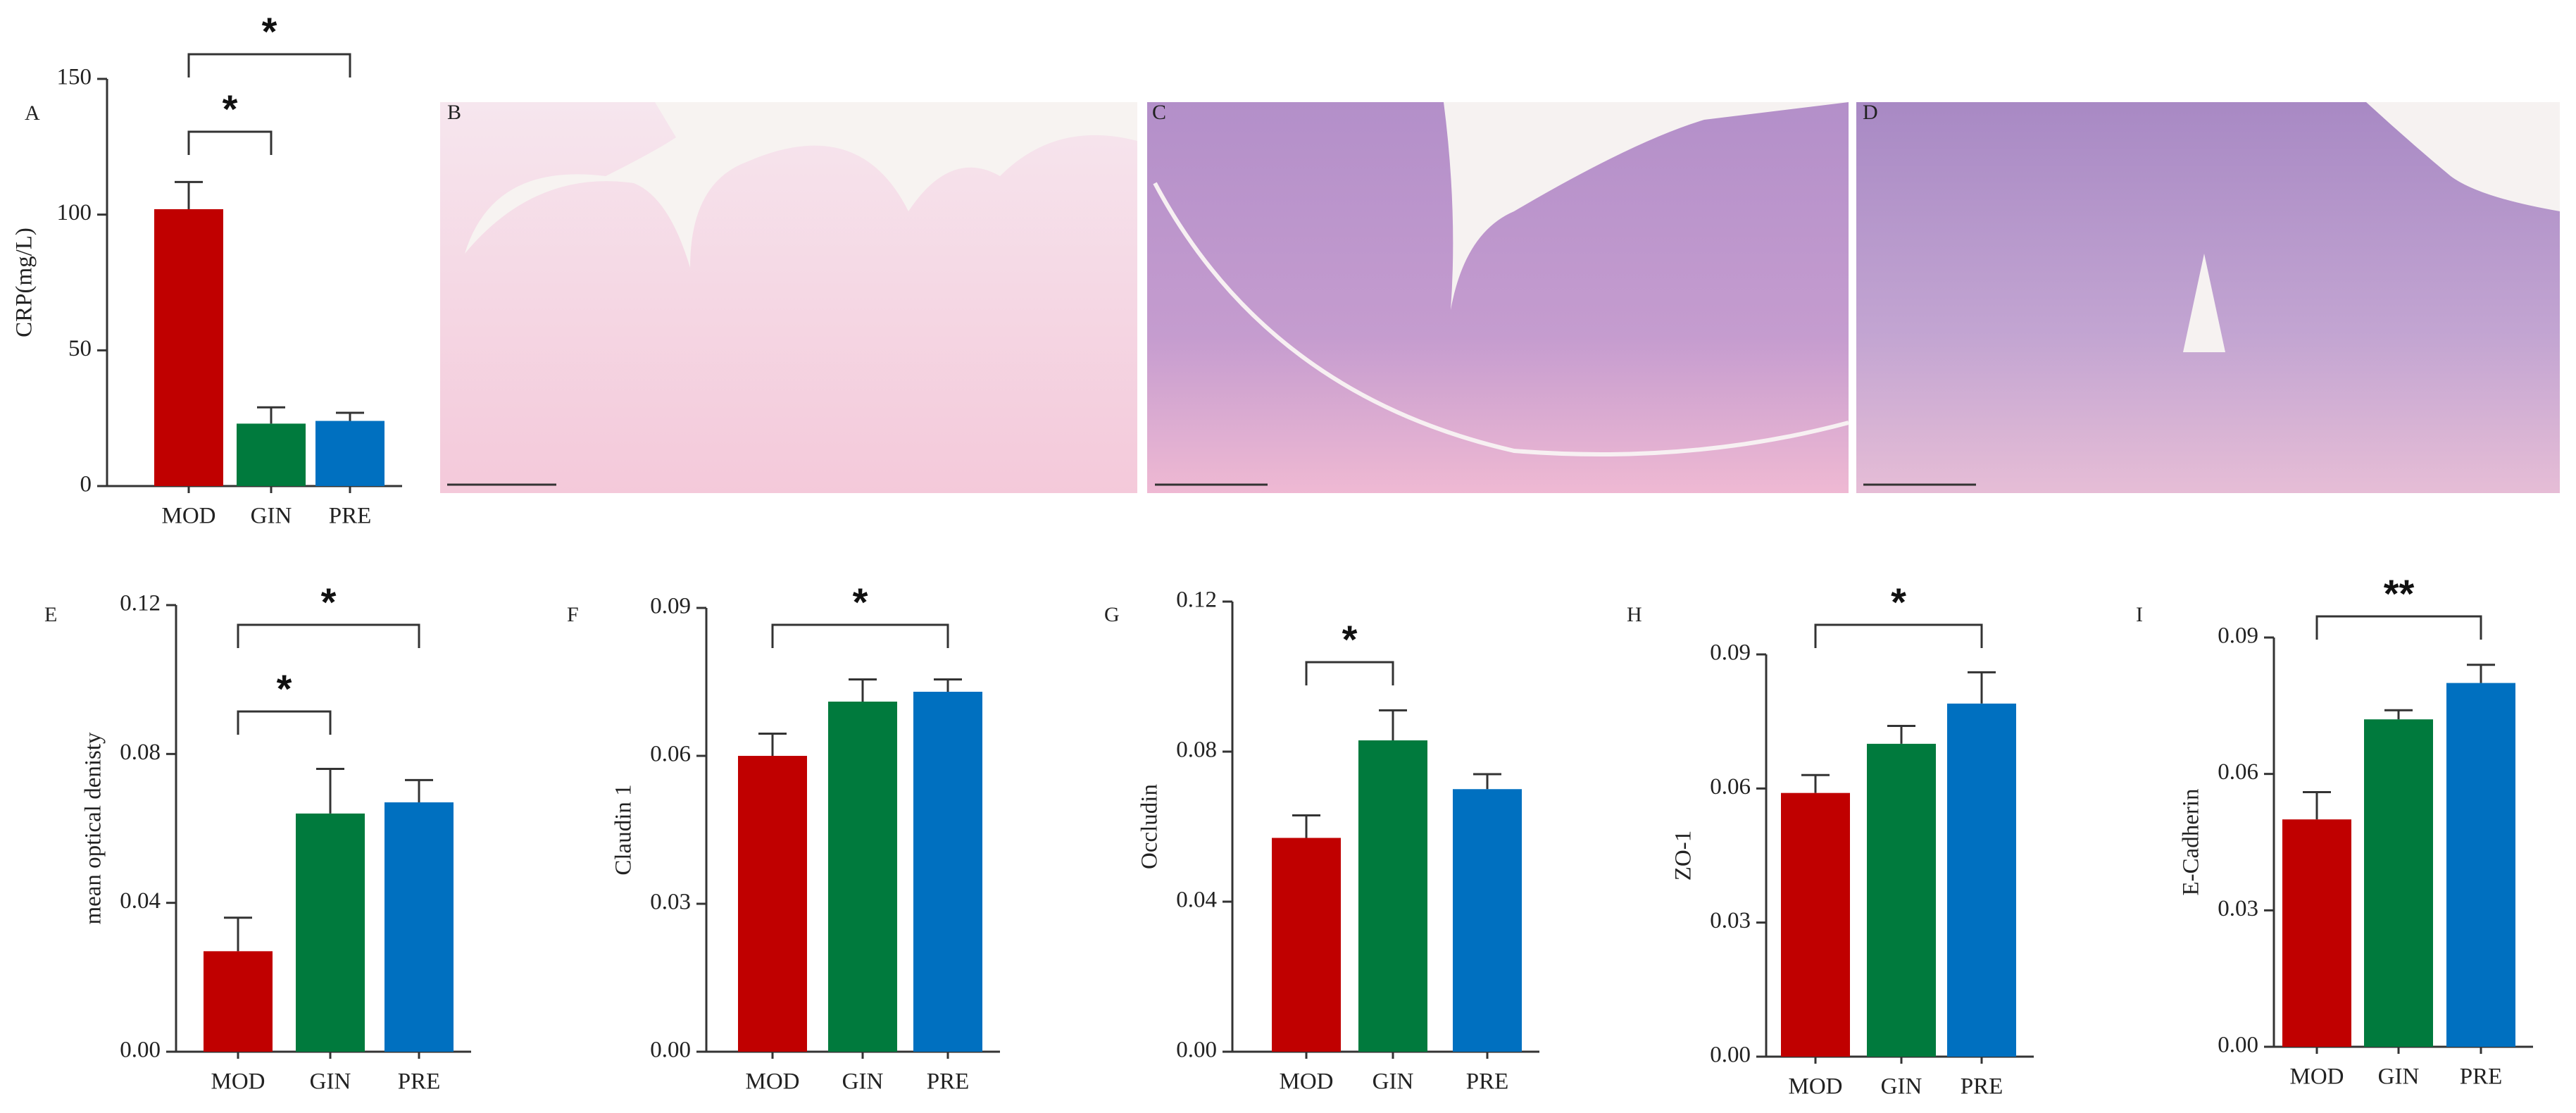 Image resolution: width=2576 pixels, height=1113 pixels. Describe the element at coordinates (1634, 614) in the screenshot. I see `panel-label: H` at that location.